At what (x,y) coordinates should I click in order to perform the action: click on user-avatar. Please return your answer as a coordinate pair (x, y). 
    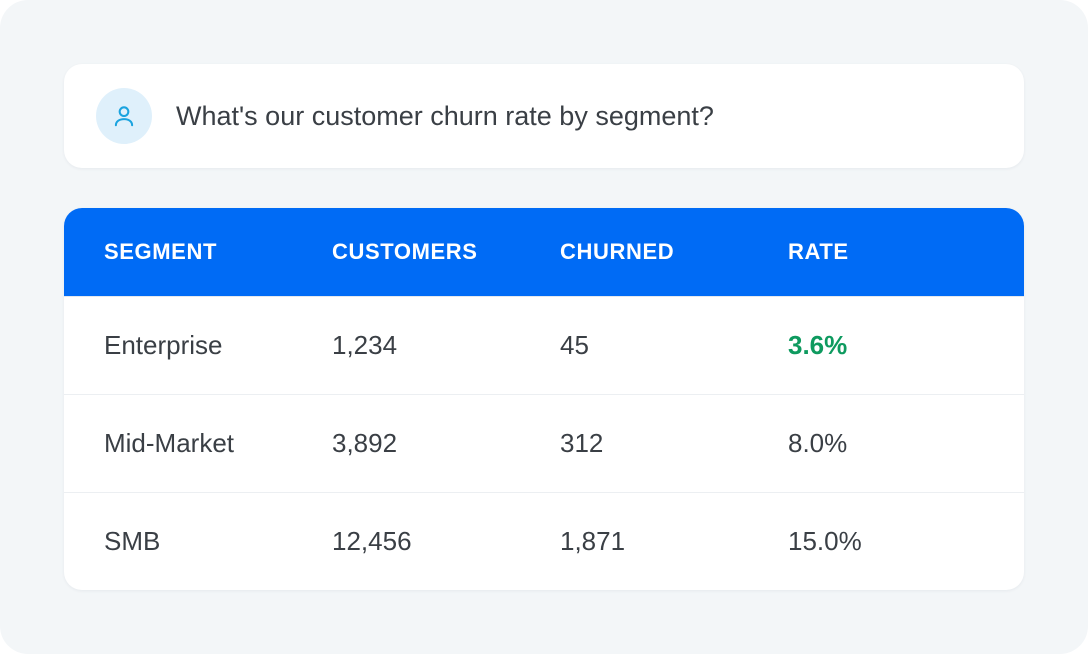
    Looking at the image, I should click on (124, 116).